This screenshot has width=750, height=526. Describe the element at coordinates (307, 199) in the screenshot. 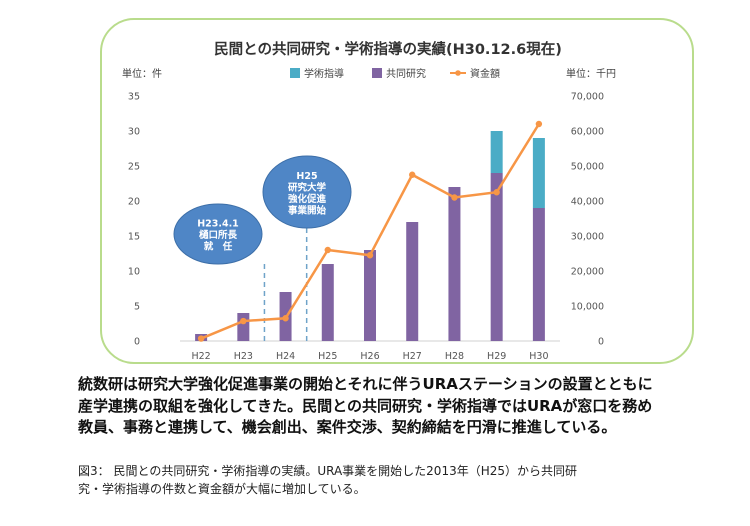

I see `annotation-text: 強化促進` at that location.